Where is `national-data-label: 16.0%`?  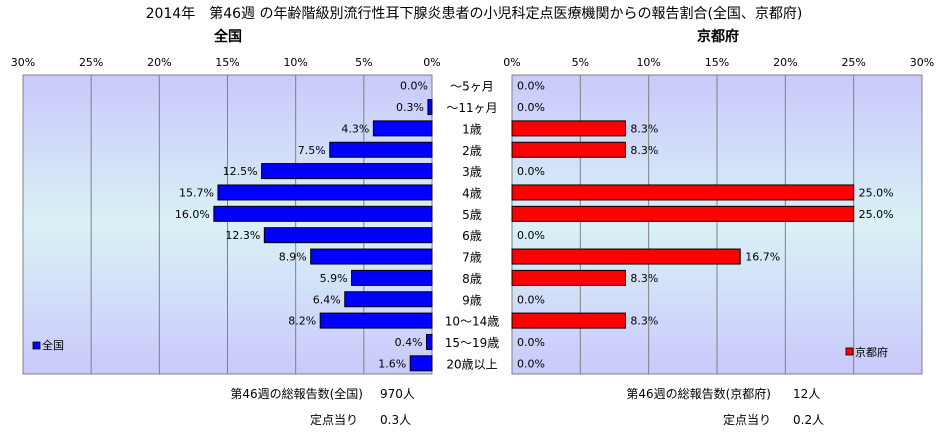
national-data-label: 16.0% is located at coordinates (192, 214).